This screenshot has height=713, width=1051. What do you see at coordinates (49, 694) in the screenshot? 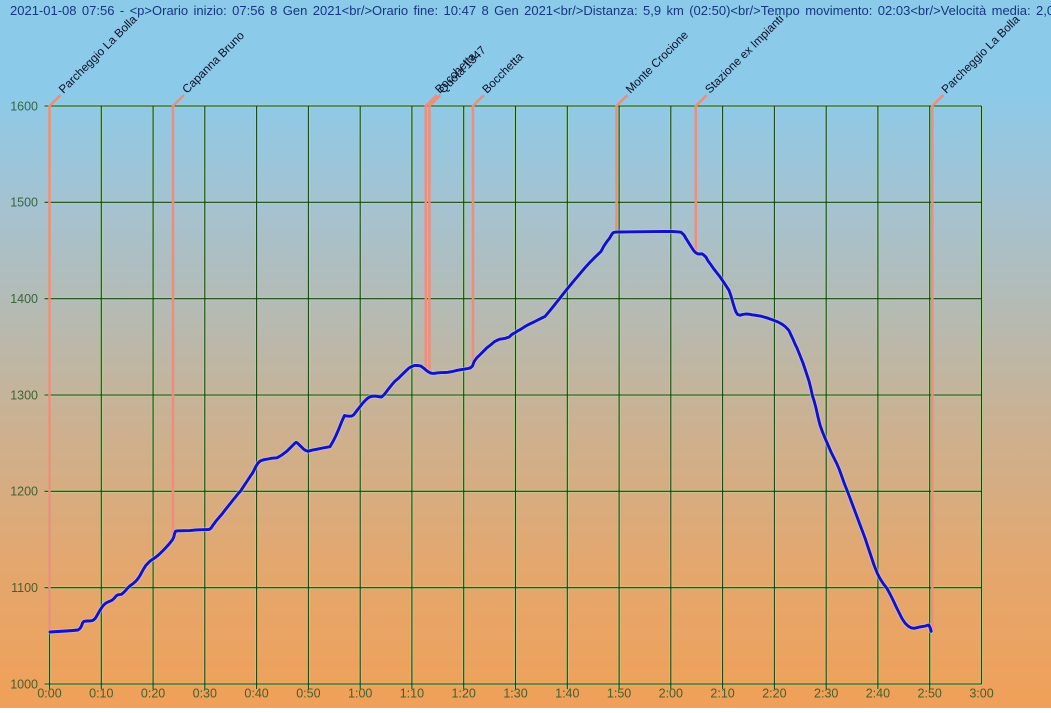
I see `svg-text: 0:00` at bounding box center [49, 694].